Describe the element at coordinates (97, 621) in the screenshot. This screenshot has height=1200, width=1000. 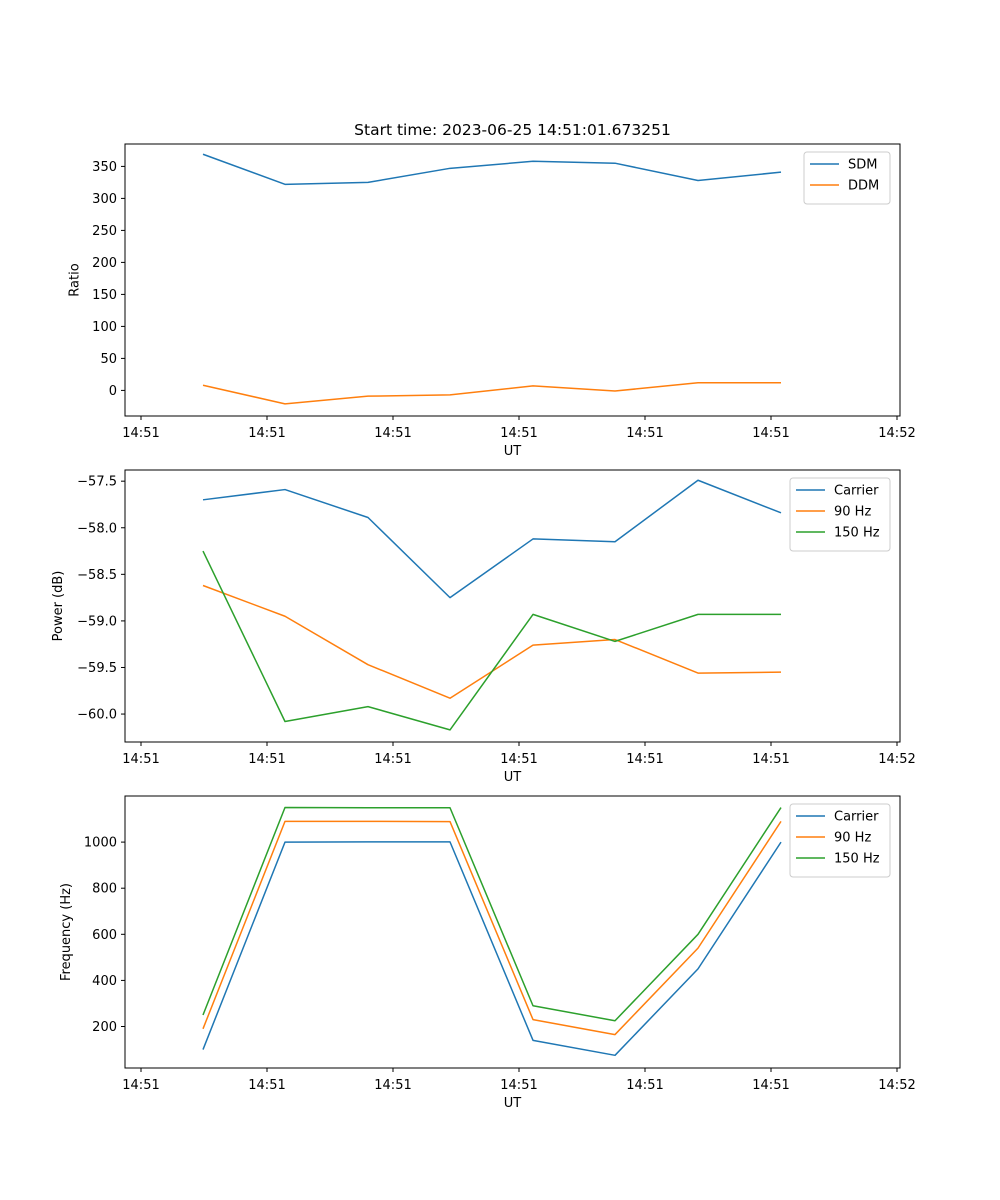
I see `y-tick-label: −59.0` at that location.